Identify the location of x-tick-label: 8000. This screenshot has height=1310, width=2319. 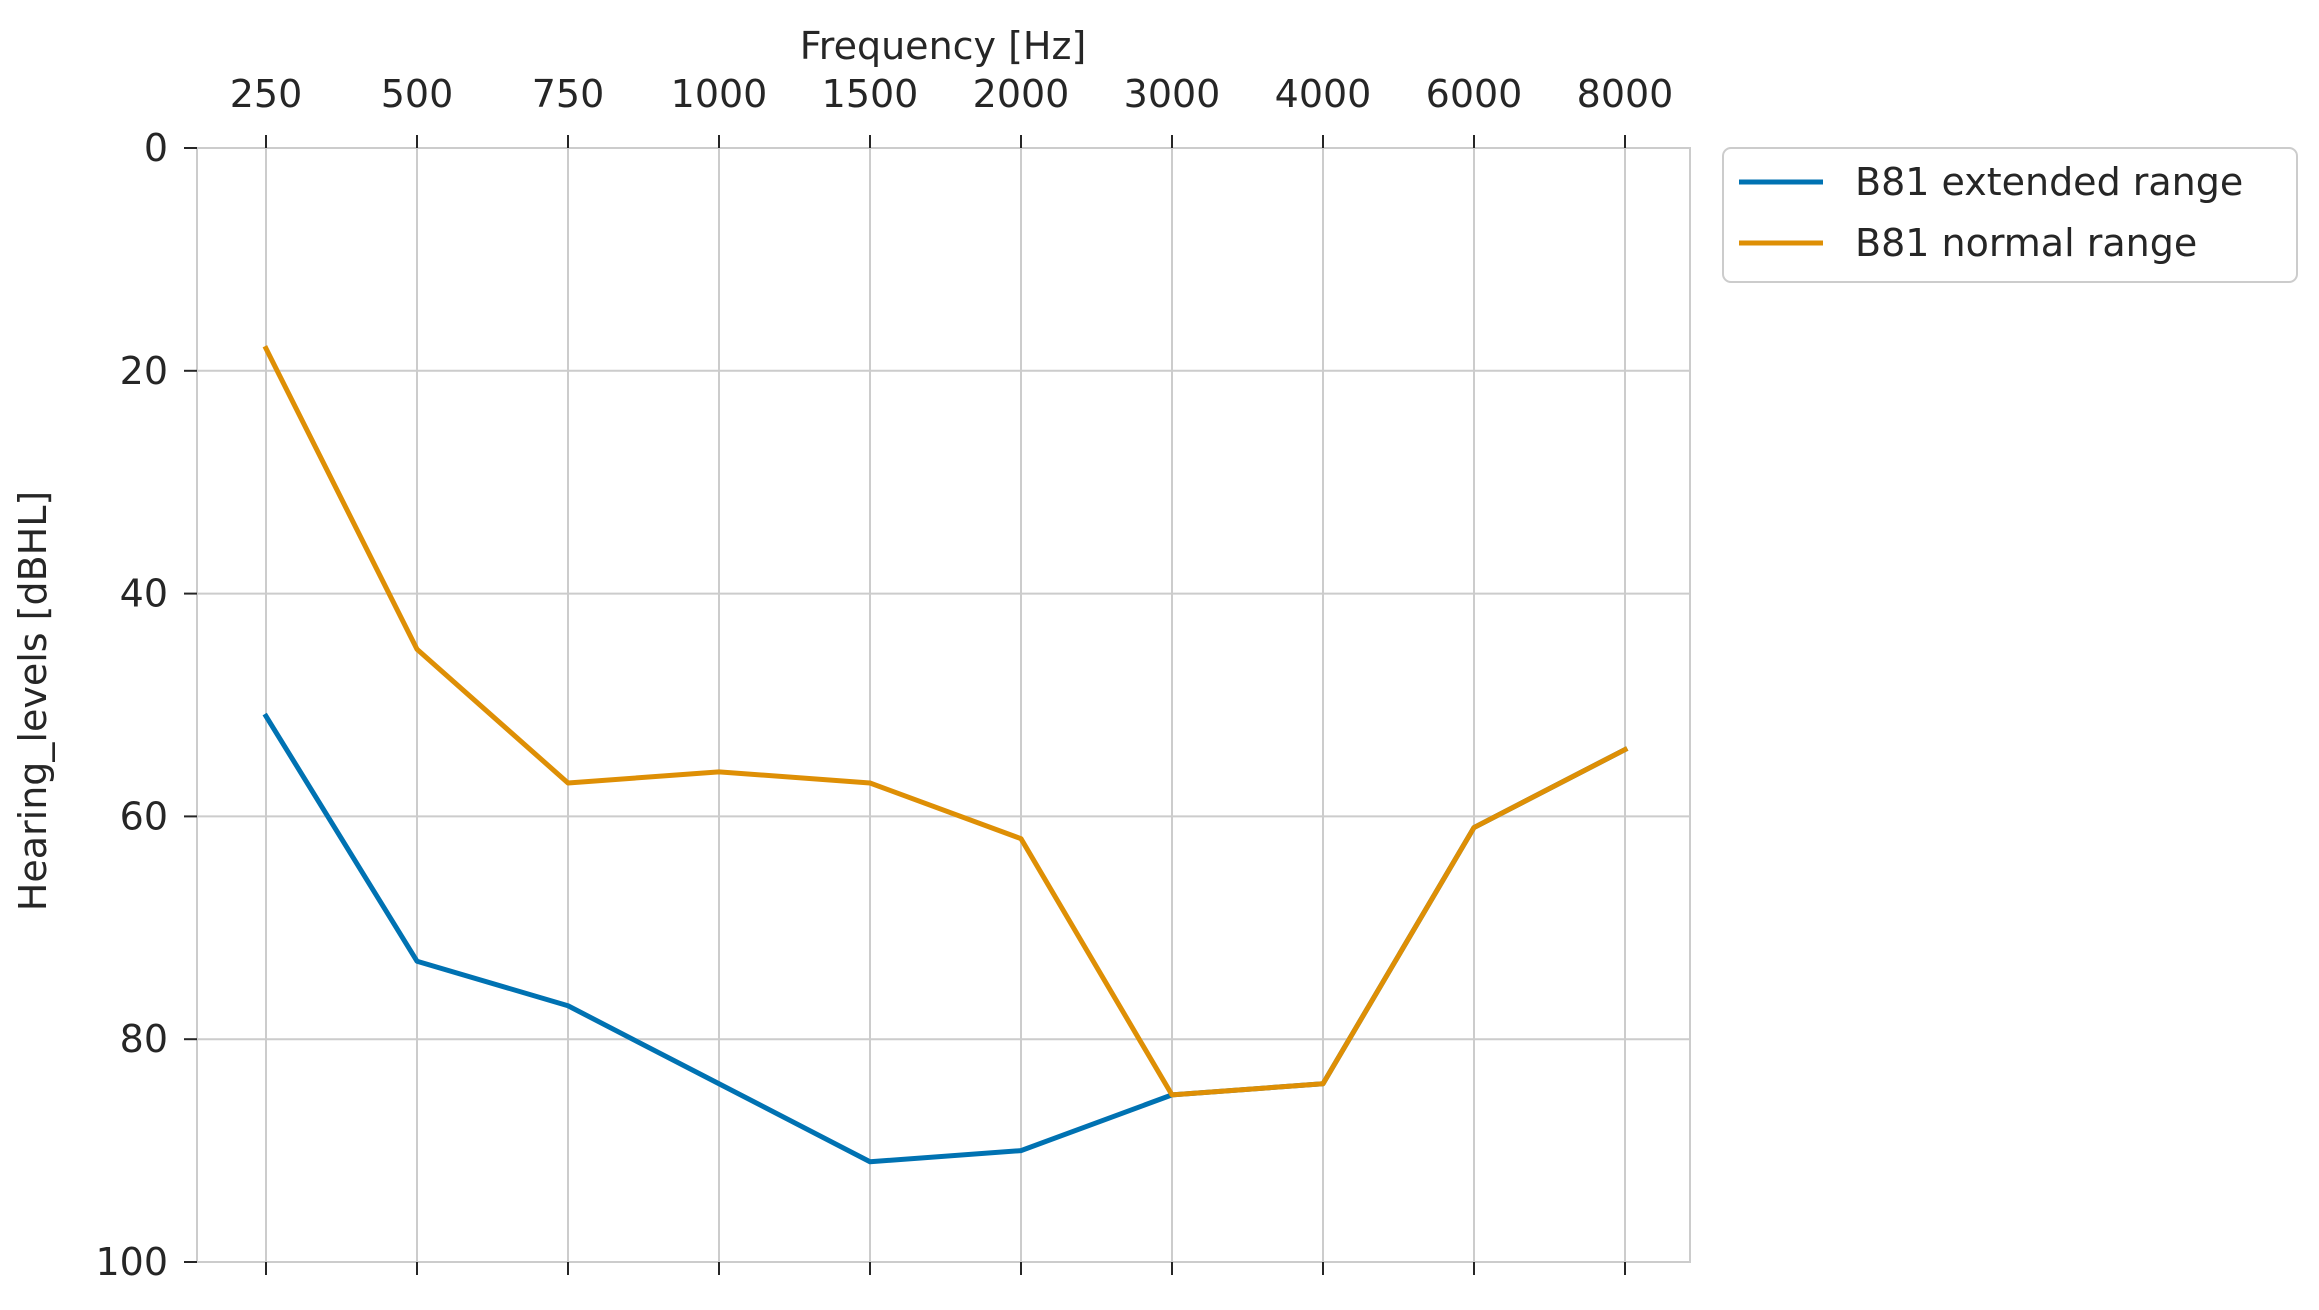
(1625, 94).